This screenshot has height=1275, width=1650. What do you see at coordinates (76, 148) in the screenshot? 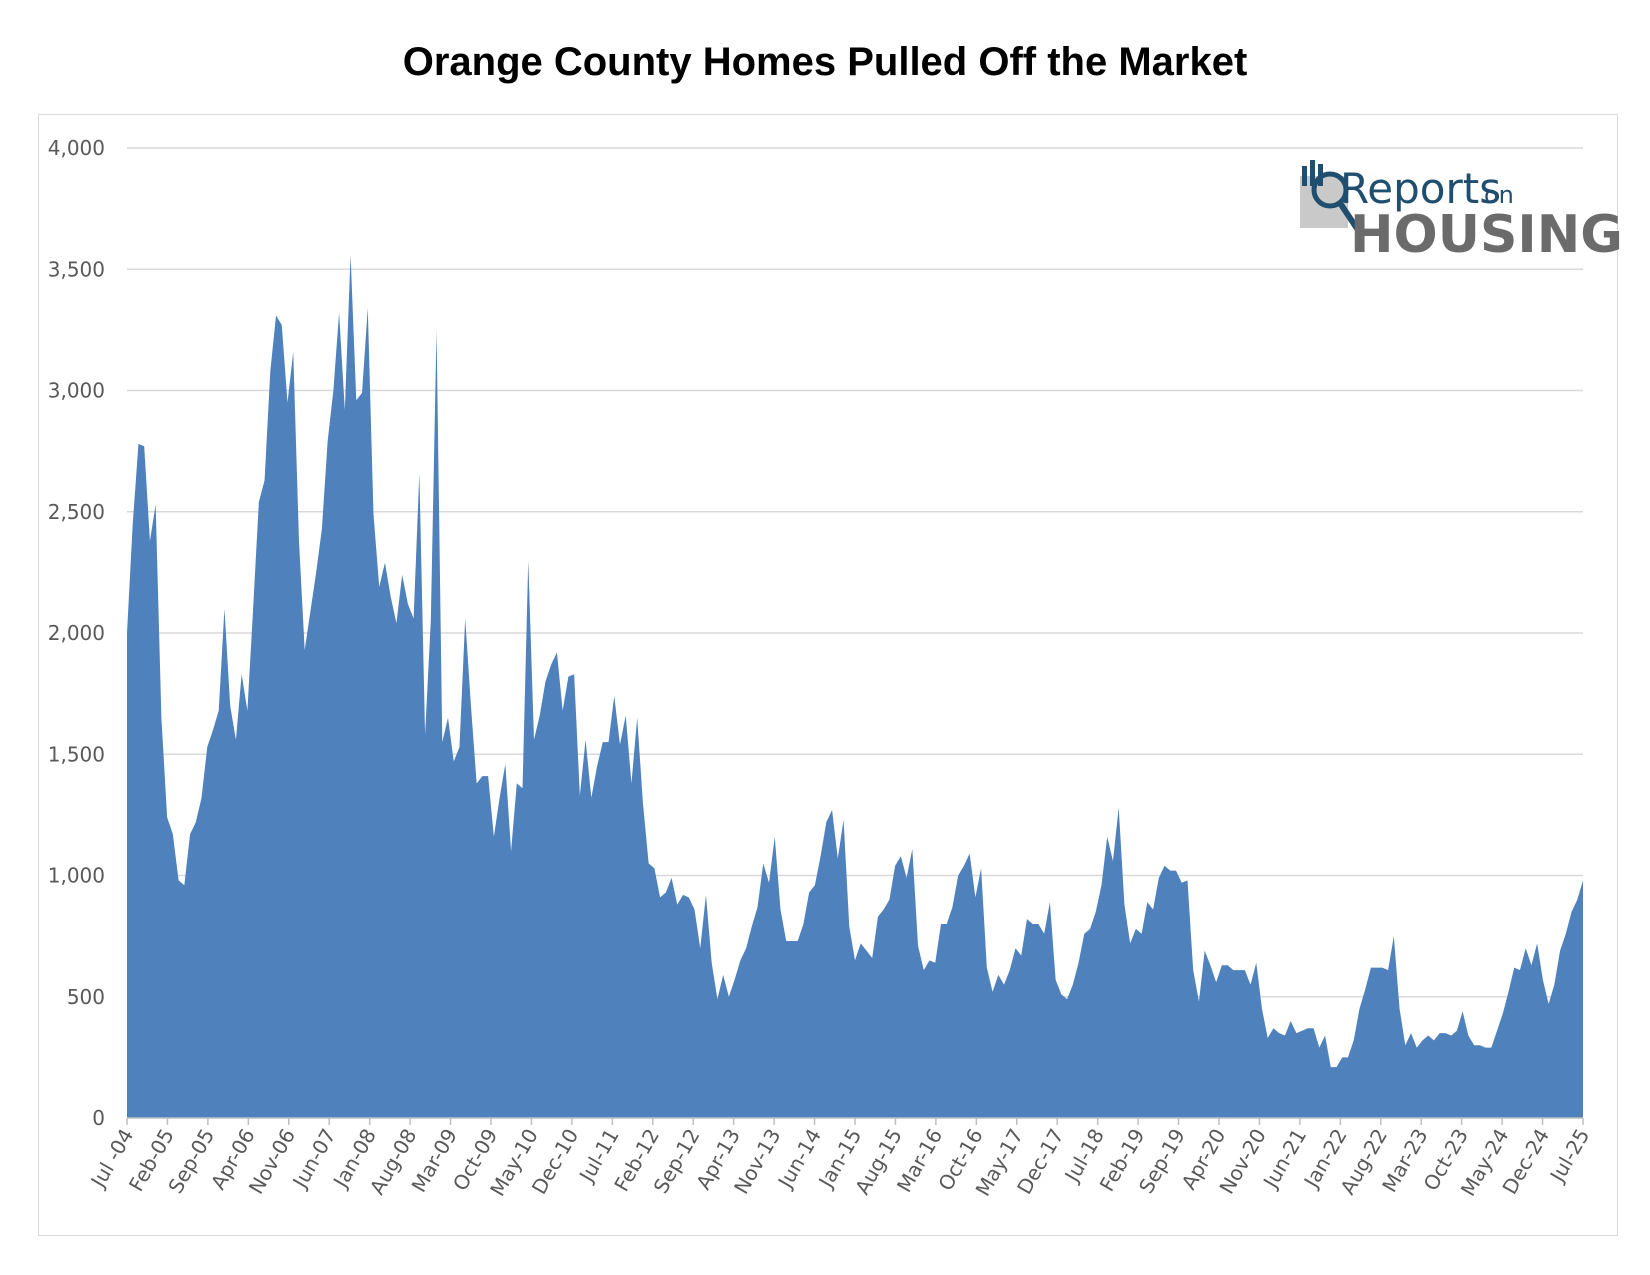
I see `y-tick-label: 4,000` at bounding box center [76, 148].